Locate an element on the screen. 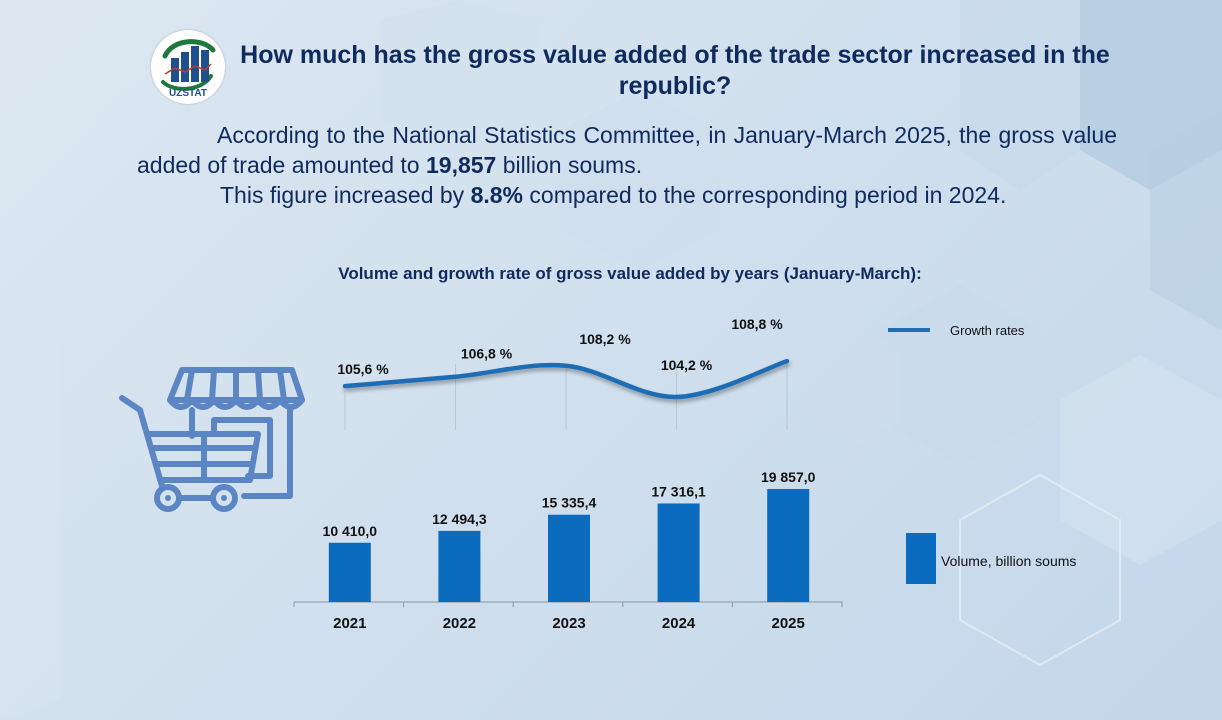 Image resolution: width=1222 pixels, height=720 pixels. x-tick-label-2024: 2024 is located at coordinates (679, 623).